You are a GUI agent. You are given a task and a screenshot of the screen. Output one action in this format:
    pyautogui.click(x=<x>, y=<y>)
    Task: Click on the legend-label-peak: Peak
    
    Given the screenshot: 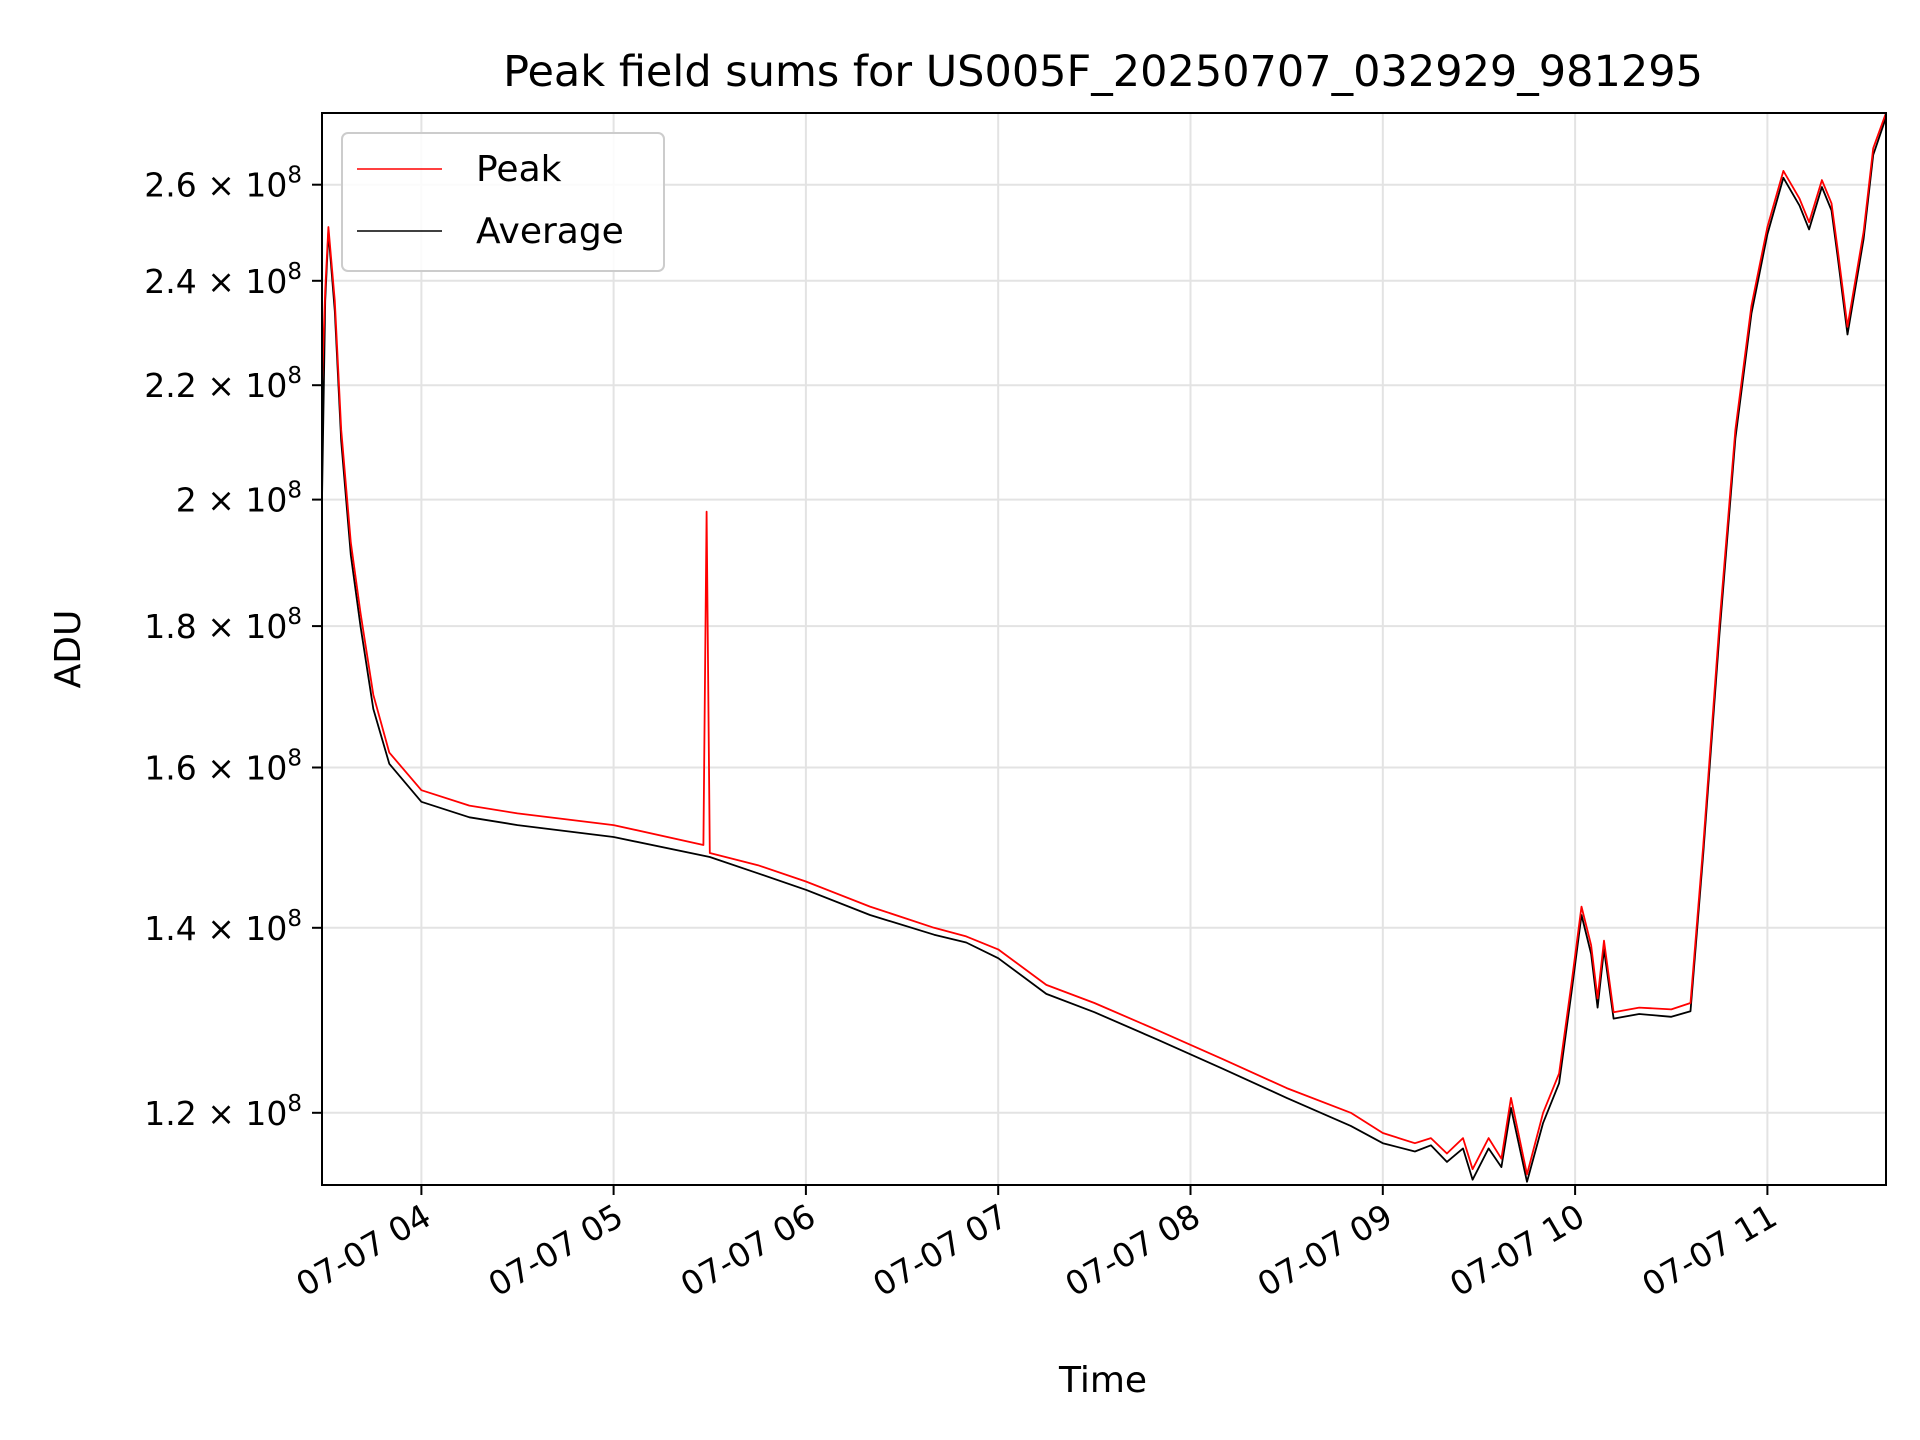 What is the action you would take?
    pyautogui.click(x=519, y=169)
    